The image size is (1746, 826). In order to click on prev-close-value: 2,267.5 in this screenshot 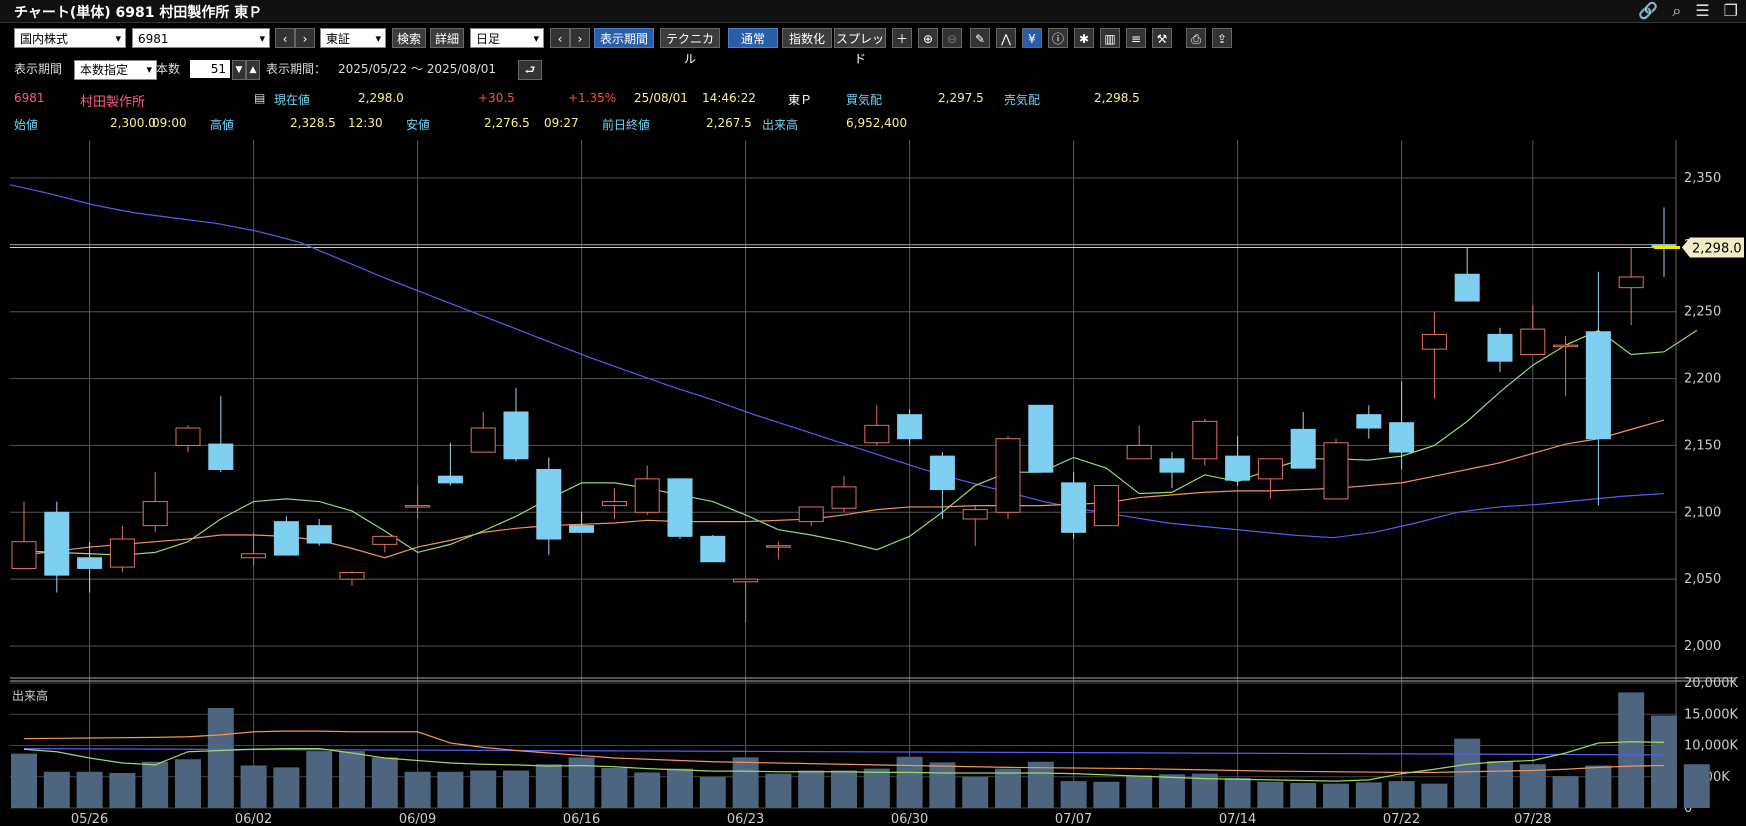, I will do `click(729, 123)`.